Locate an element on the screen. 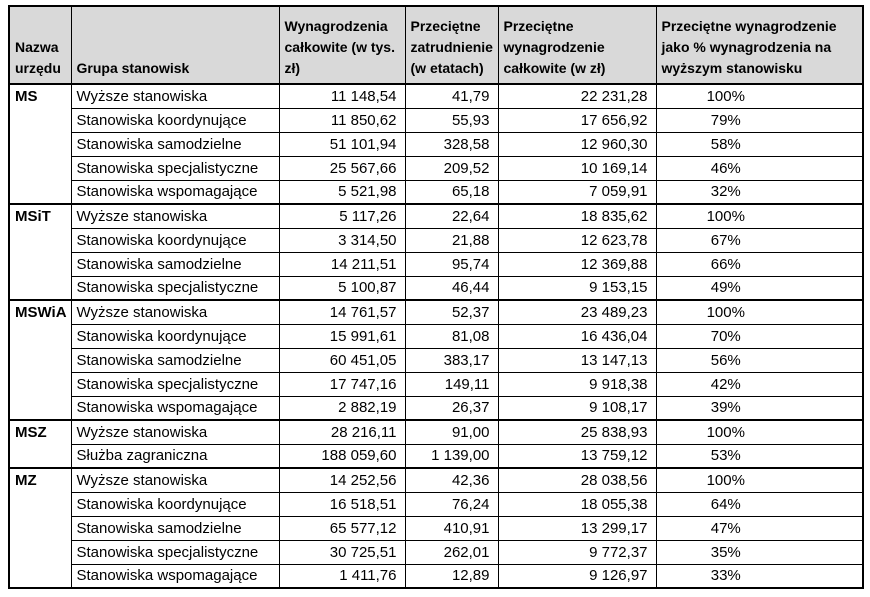 The height and width of the screenshot is (597, 870). salary-percent-cell: 64% is located at coordinates (759, 504).